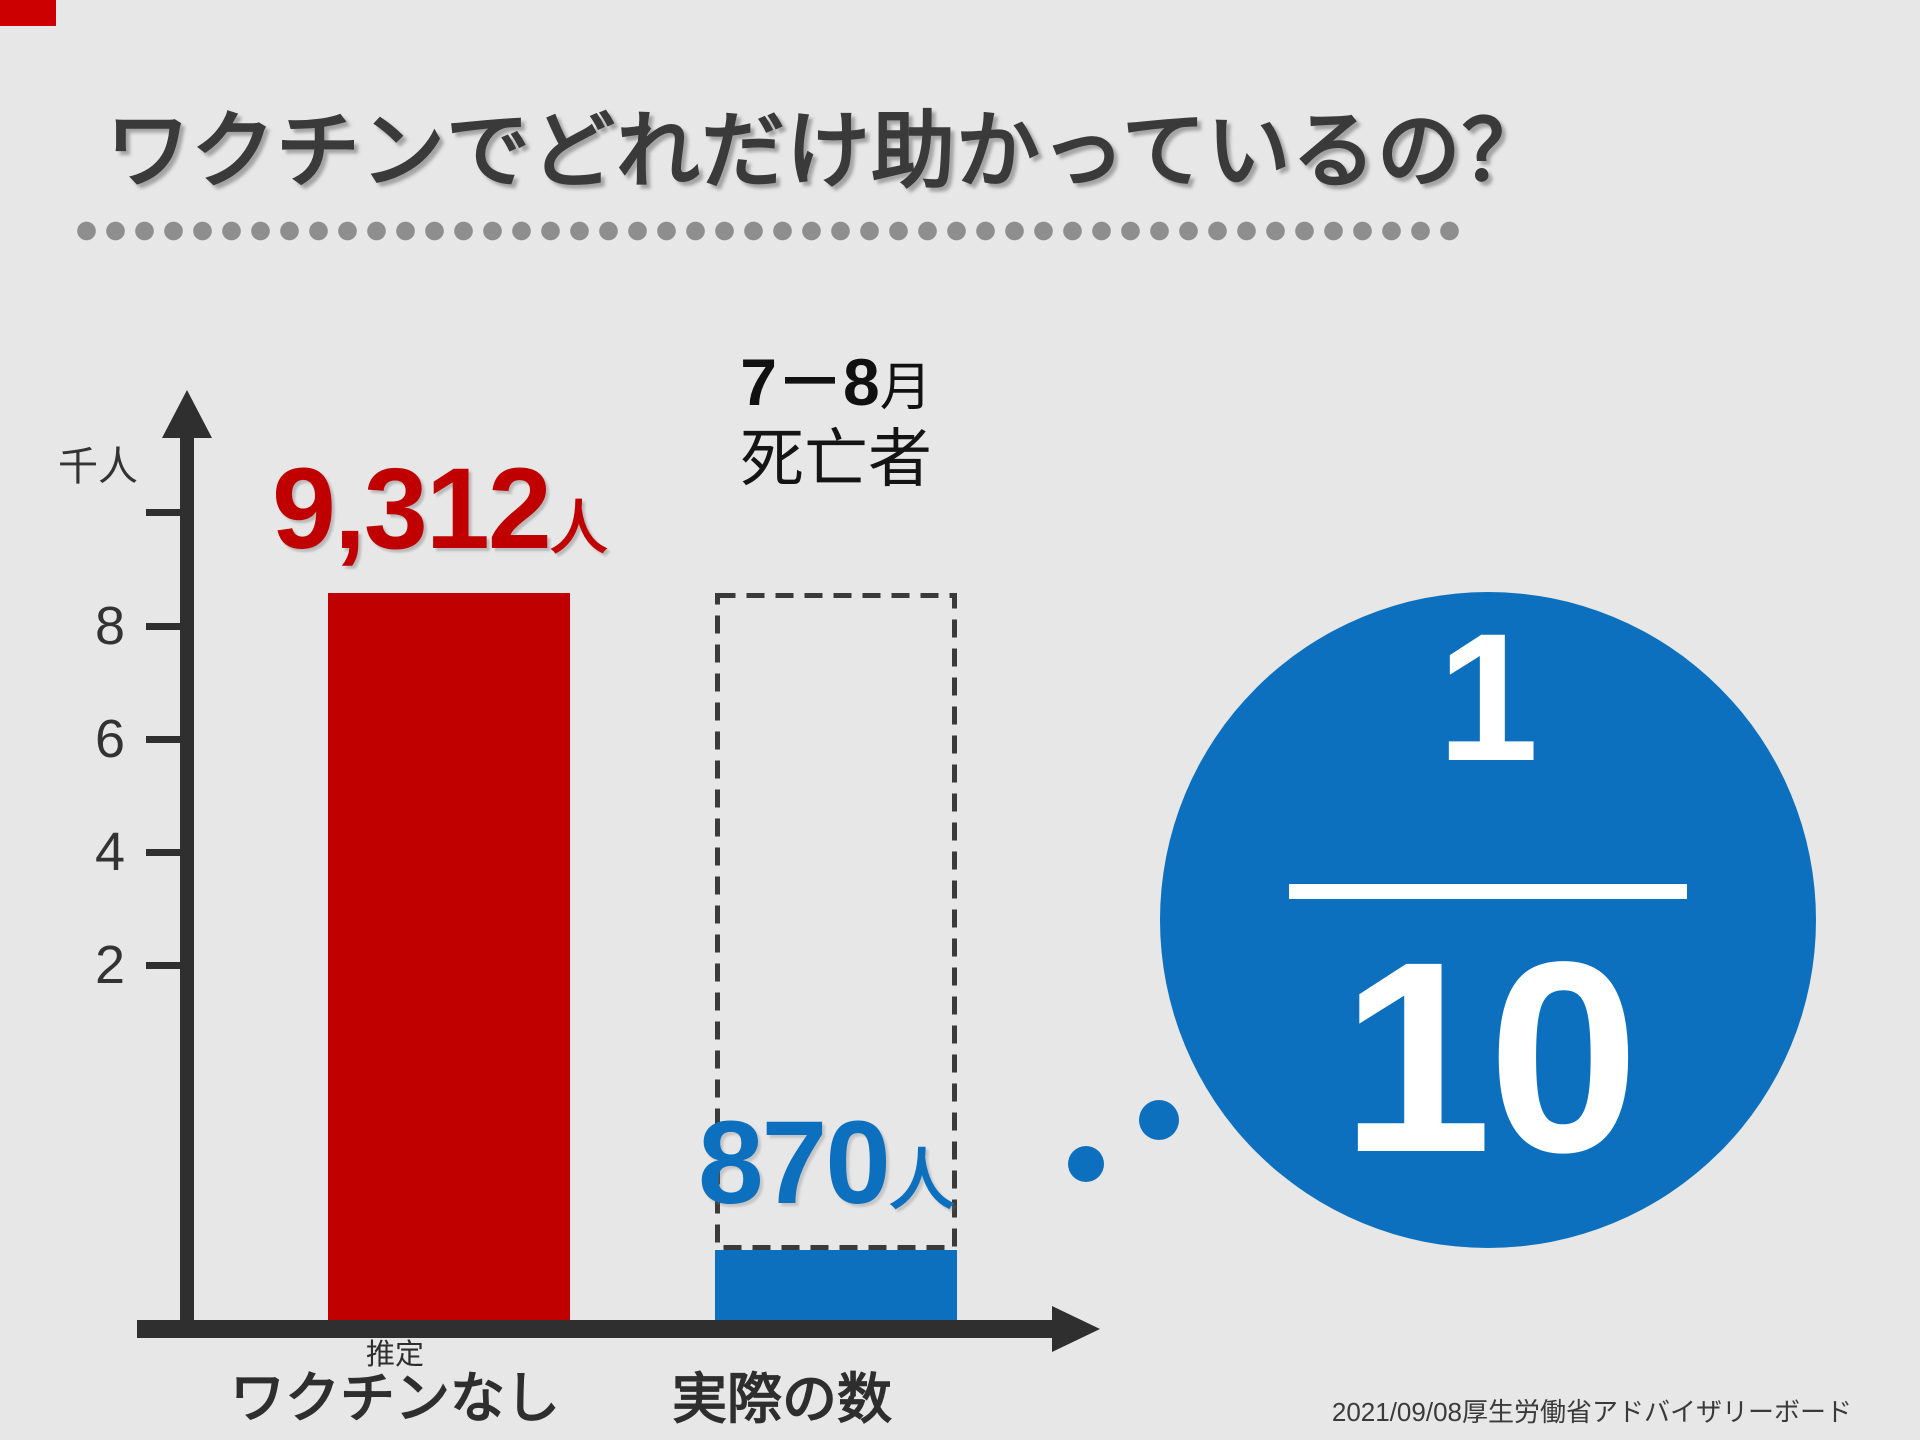 Image resolution: width=1920 pixels, height=1440 pixels. I want to click on bubble-dot-large, so click(1159, 1120).